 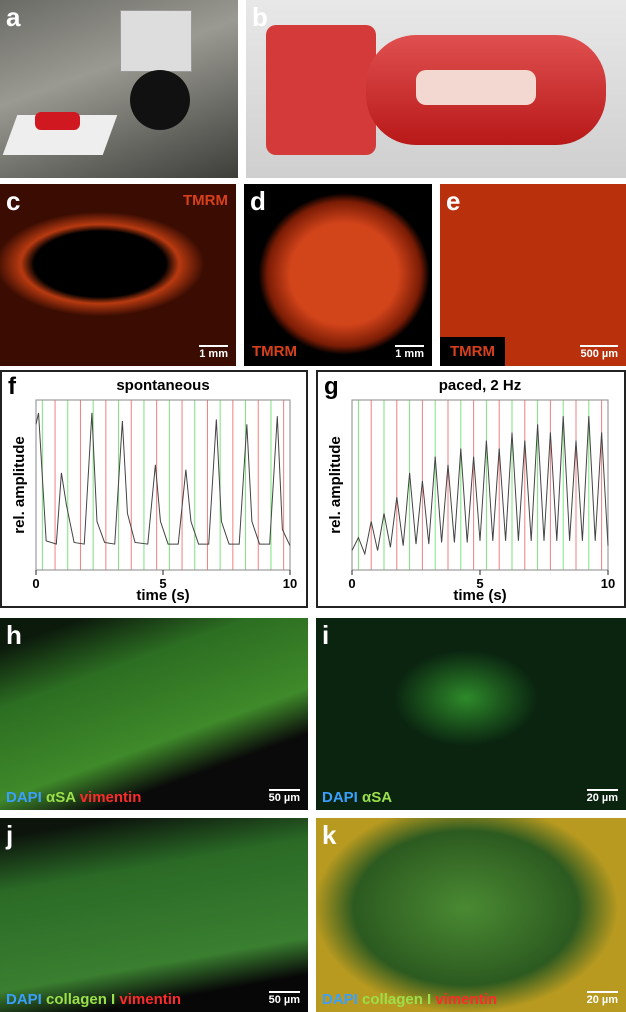 I want to click on scale-bar: 500 µm, so click(x=599, y=352).